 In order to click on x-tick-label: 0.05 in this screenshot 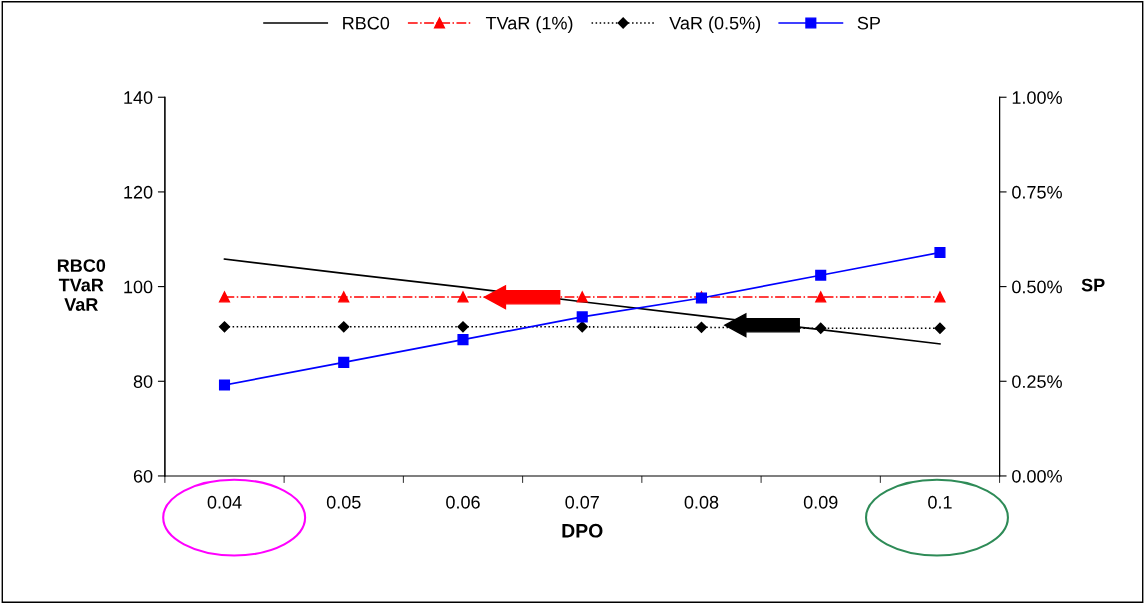, I will do `click(343, 502)`.